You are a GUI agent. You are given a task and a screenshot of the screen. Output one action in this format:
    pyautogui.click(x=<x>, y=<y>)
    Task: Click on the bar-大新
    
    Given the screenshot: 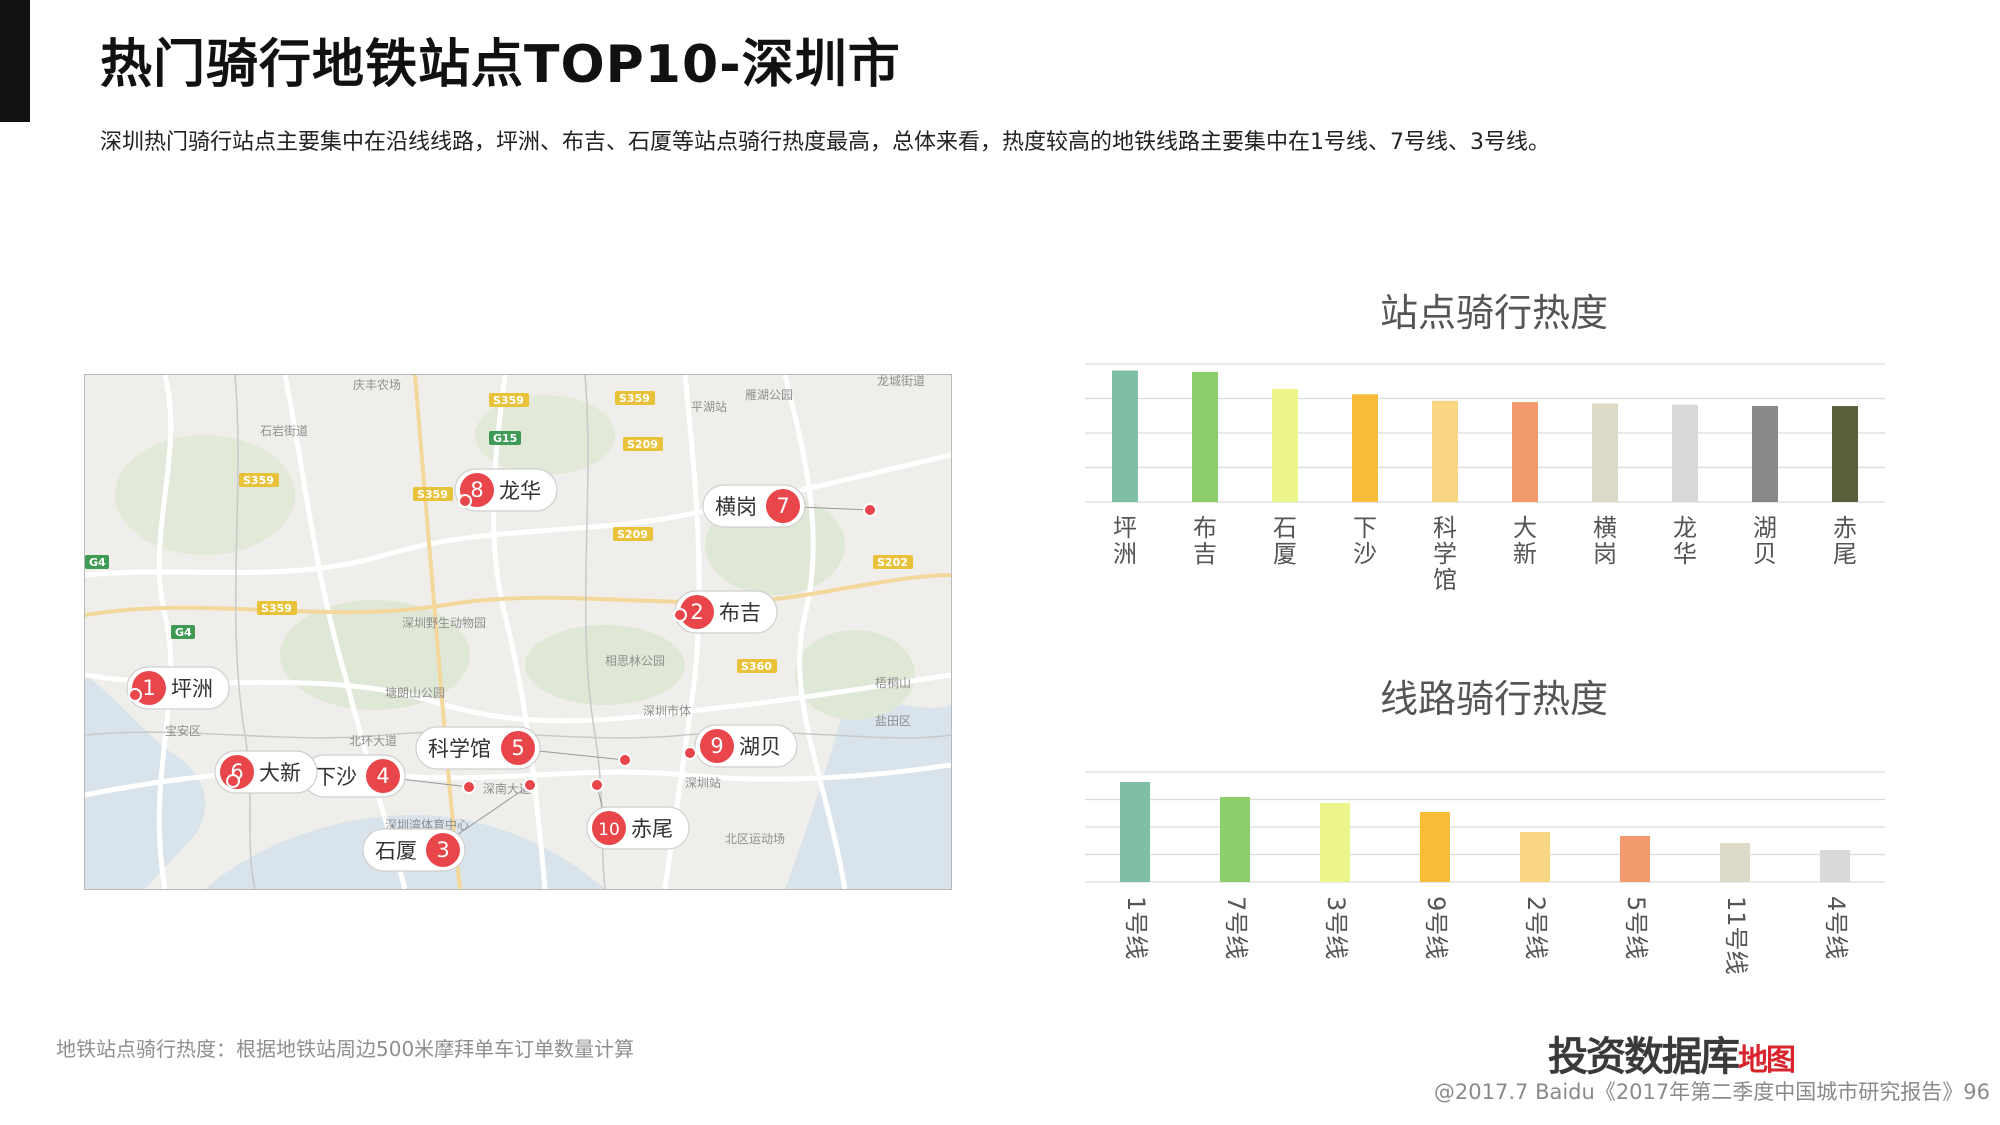 What is the action you would take?
    pyautogui.click(x=1525, y=452)
    